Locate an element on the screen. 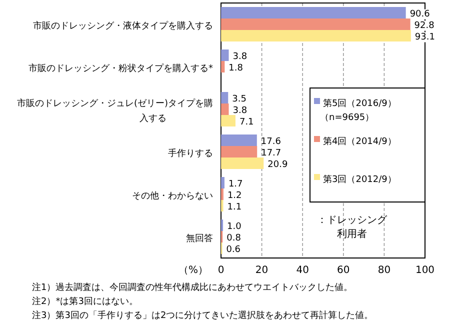 This screenshot has width=450, height=324. data-label: 17.7 is located at coordinates (271, 153).